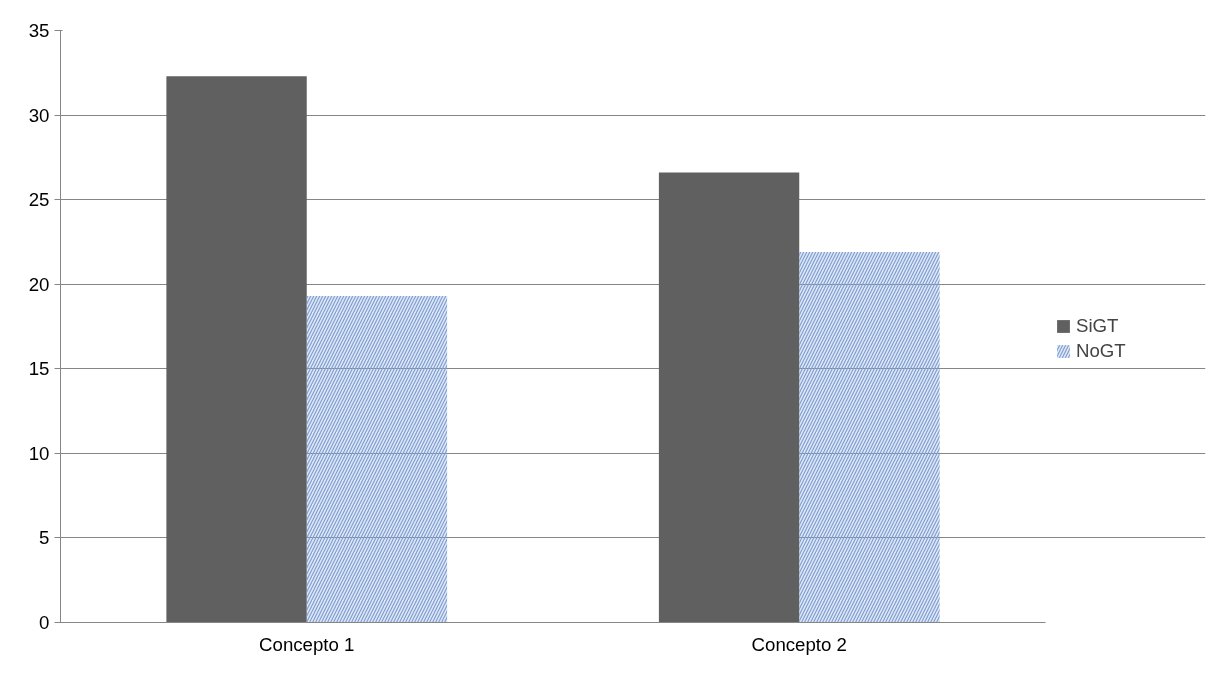 The image size is (1217, 683). Describe the element at coordinates (39, 369) in the screenshot. I see `y-tick-label: 15` at that location.